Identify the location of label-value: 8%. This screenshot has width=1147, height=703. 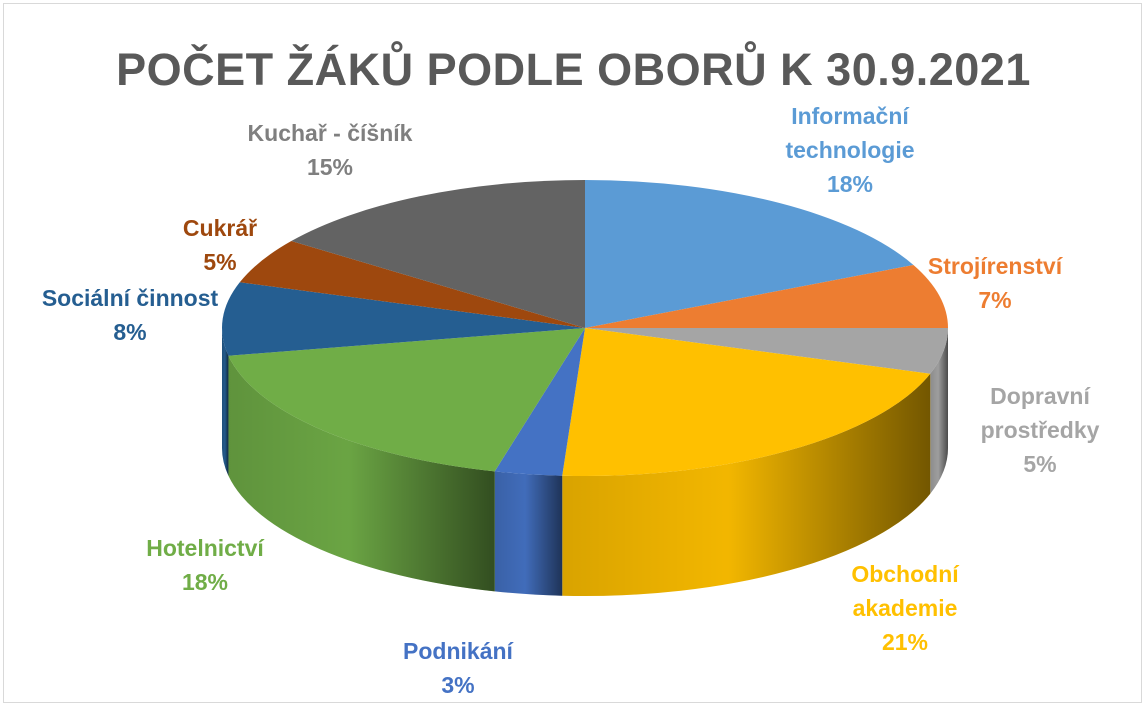
(130, 332).